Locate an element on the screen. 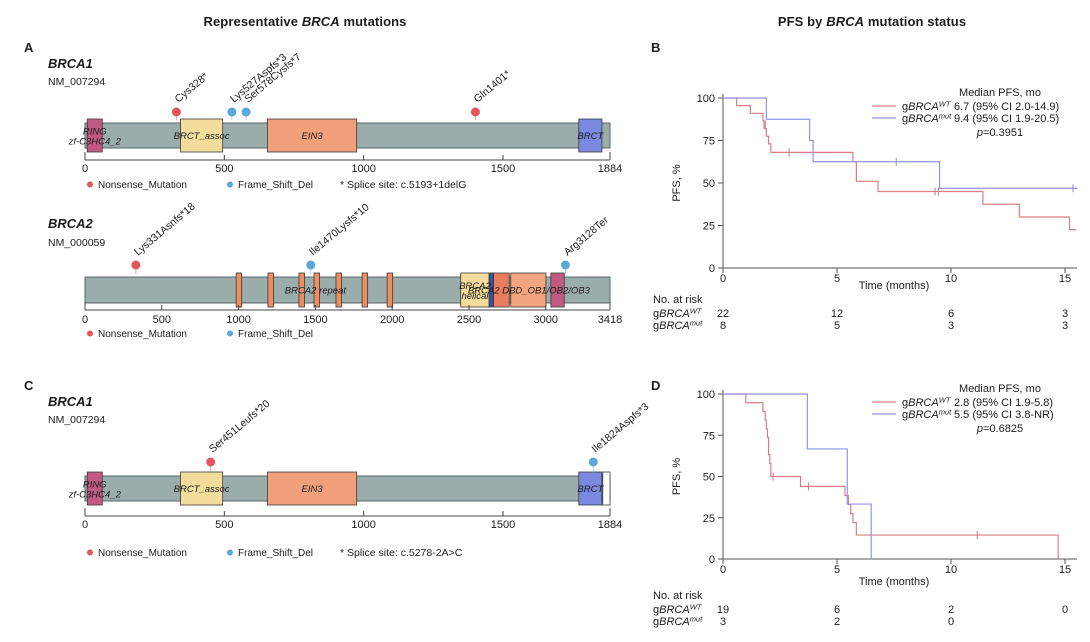  right-title-pre: PFS by is located at coordinates (802, 21).